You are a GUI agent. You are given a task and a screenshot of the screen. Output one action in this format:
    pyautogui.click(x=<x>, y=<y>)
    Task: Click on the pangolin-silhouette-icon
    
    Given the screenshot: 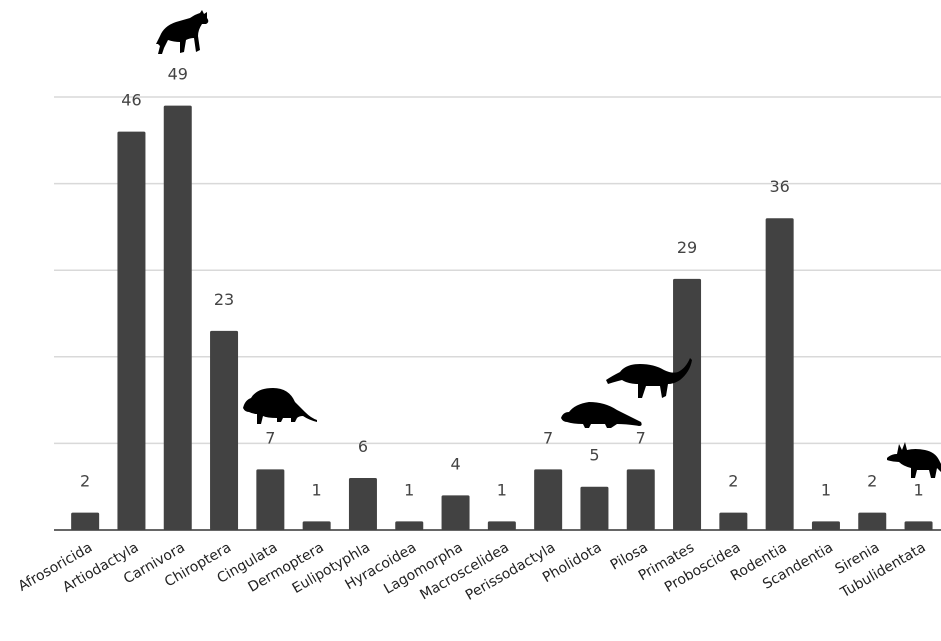 What is the action you would take?
    pyautogui.click(x=601, y=415)
    